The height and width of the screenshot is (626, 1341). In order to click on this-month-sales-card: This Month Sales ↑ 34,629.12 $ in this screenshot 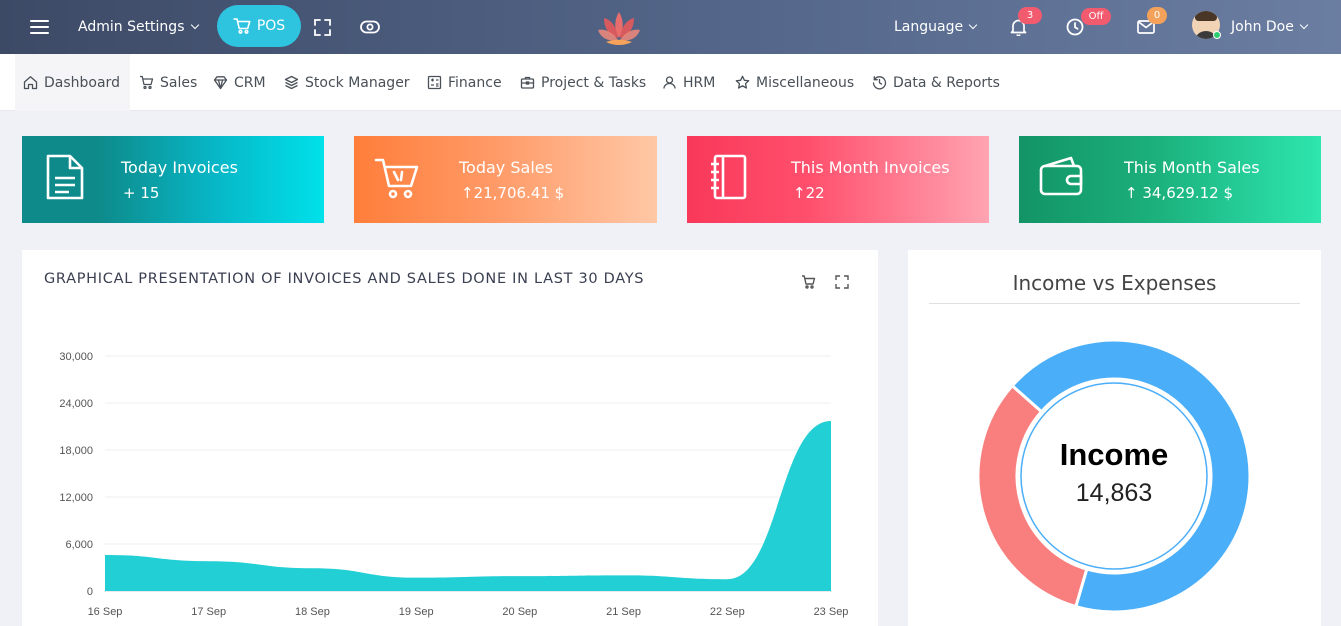, I will do `click(1170, 179)`.